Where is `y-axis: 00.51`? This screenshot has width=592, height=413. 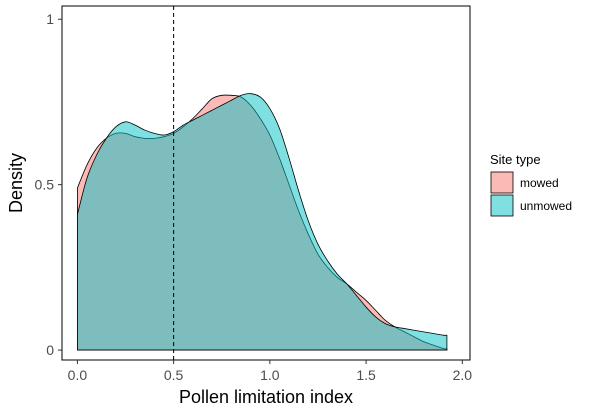
y-axis: 00.51 is located at coordinates (48, 184).